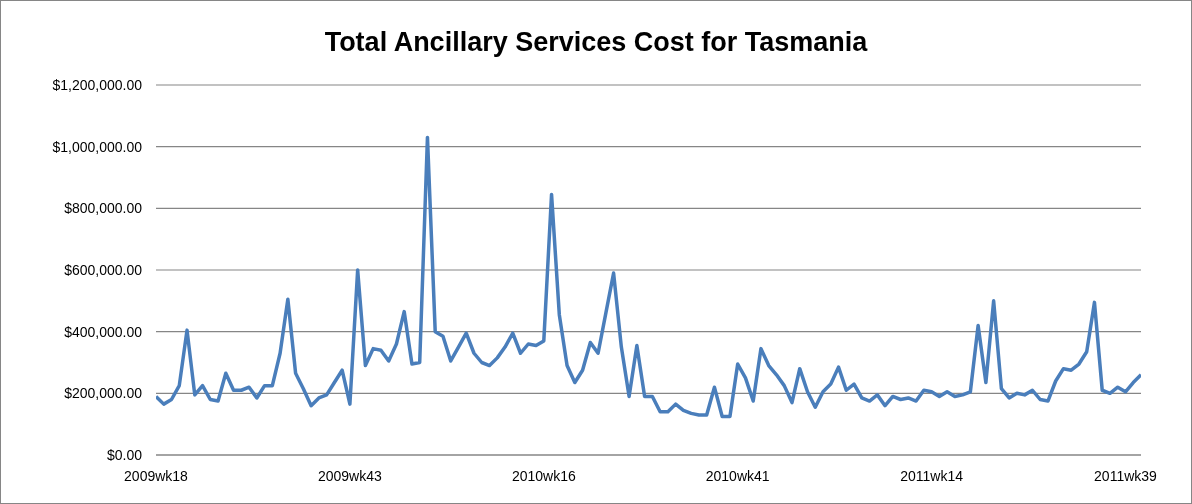  Describe the element at coordinates (103, 393) in the screenshot. I see `y-tick-label: $200,000.00` at that location.